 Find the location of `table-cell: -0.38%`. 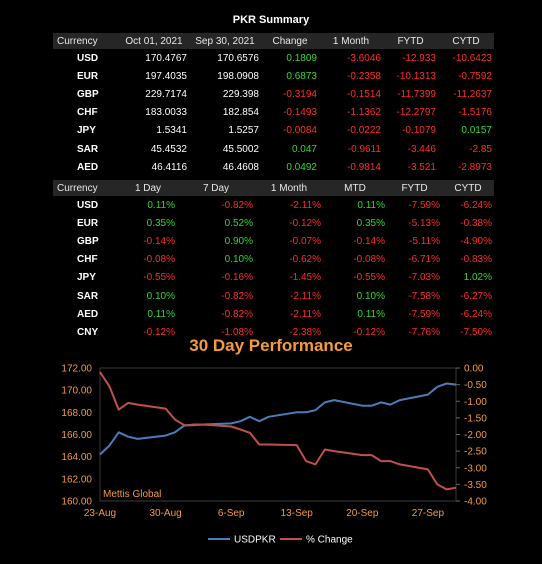

table-cell: -0.38% is located at coordinates (476, 223).